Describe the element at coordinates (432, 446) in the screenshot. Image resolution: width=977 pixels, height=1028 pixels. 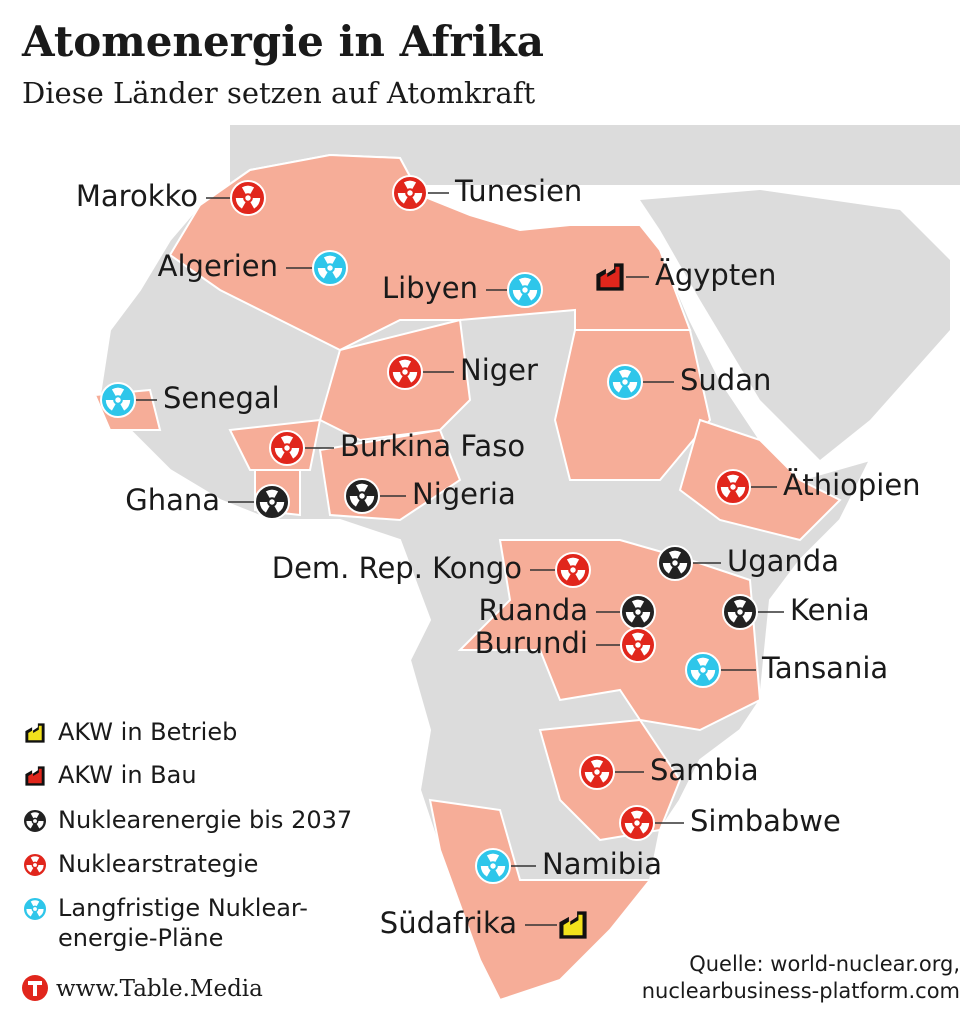
I see `country-label: Burkina Faso` at that location.